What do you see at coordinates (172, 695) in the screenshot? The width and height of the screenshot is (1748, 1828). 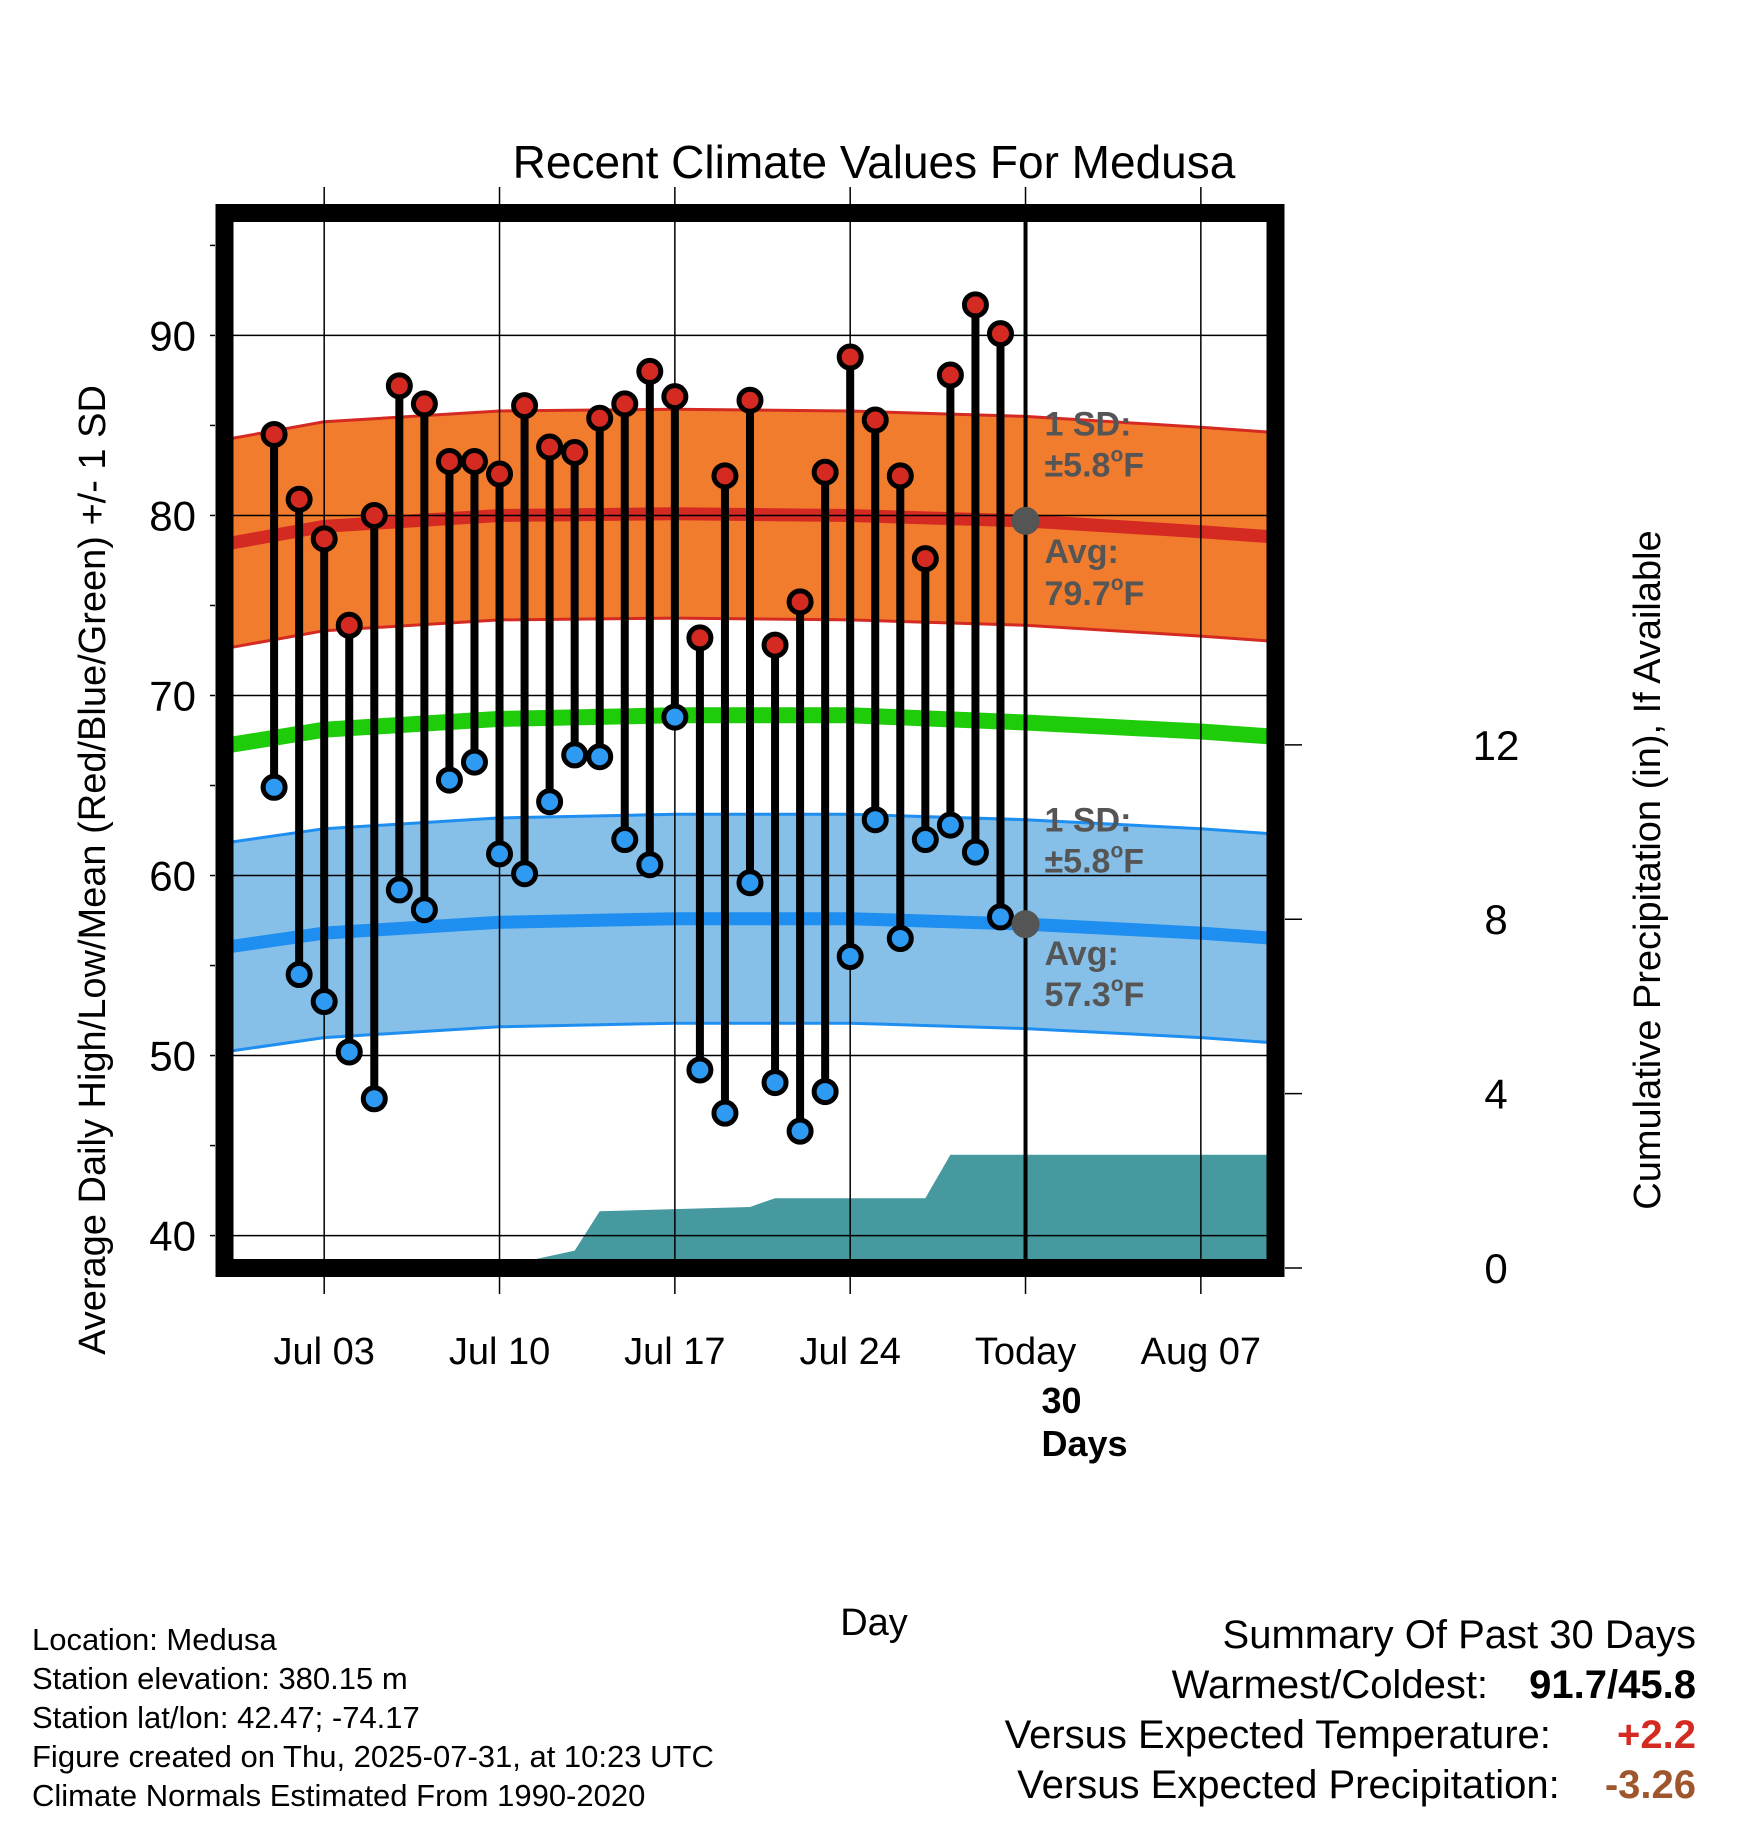 I see `y-tick-label: 70` at bounding box center [172, 695].